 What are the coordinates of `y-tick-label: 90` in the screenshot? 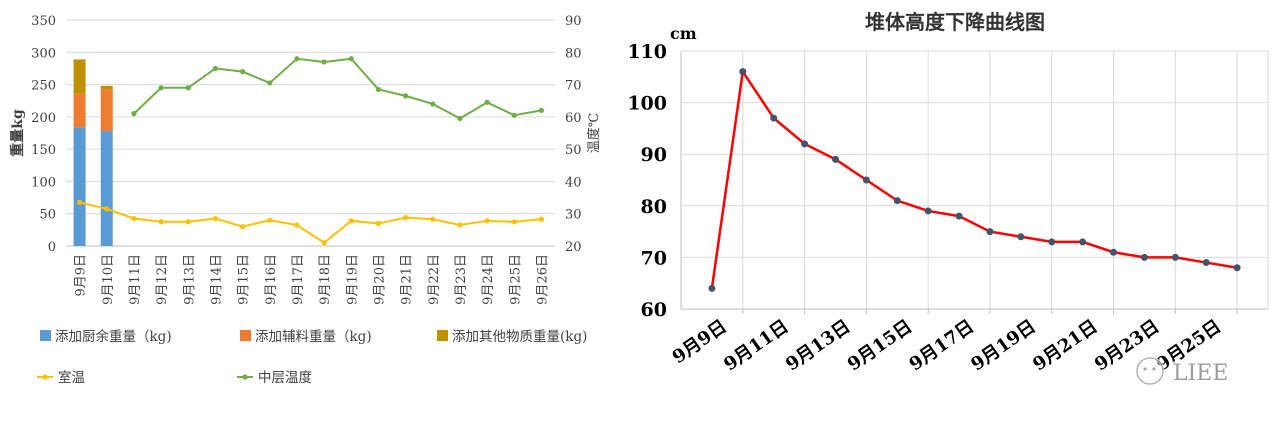 It's located at (654, 155).